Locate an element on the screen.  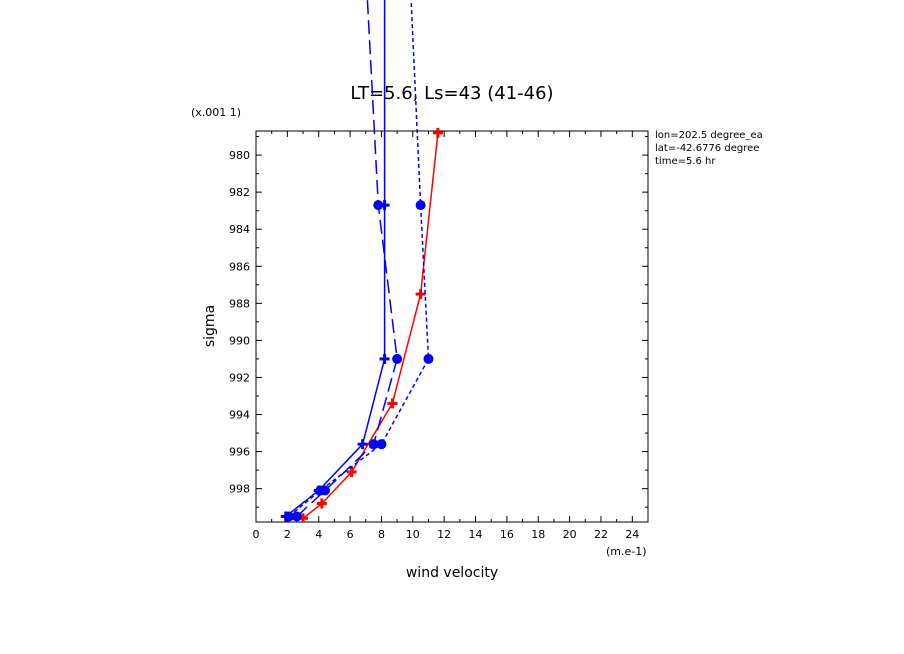
x-tick-label: 20 is located at coordinates (570, 534).